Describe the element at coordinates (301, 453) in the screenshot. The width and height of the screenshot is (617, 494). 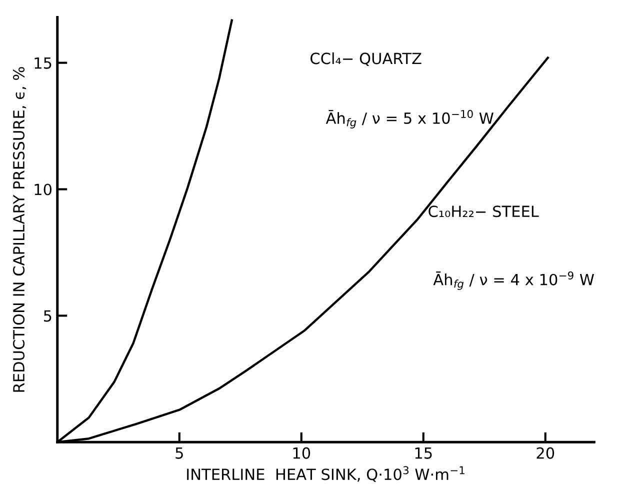
I see `x-tick-label: 10` at that location.